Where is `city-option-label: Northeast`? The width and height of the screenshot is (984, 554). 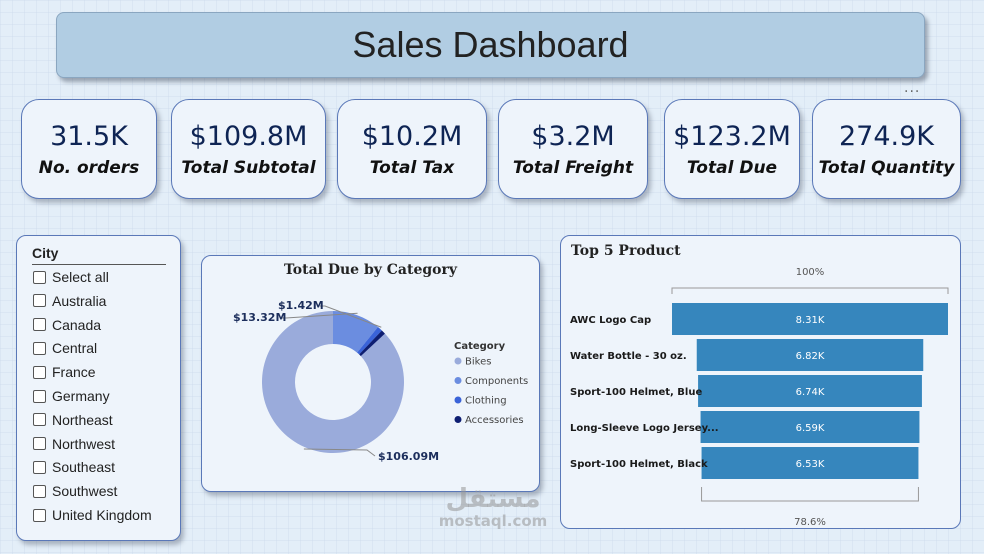
city-option-label: Northeast is located at coordinates (82, 419).